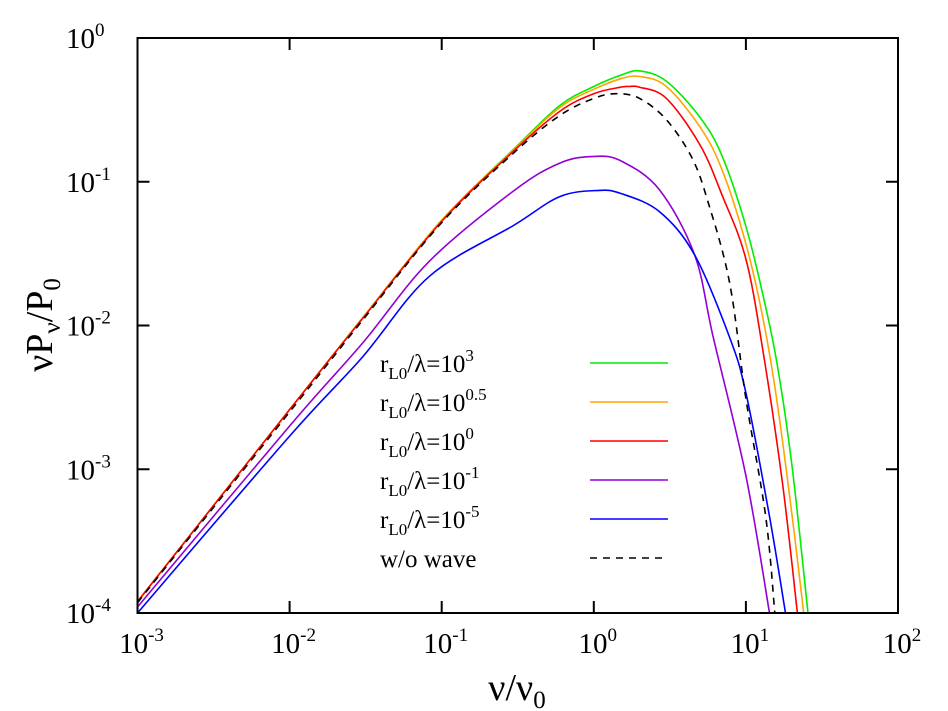 The image size is (948, 711). What do you see at coordinates (524, 481) in the screenshot?
I see `legend-entry: rL0/λ=10-1` at bounding box center [524, 481].